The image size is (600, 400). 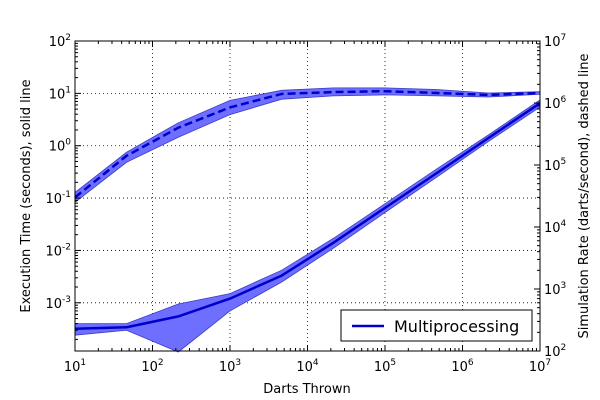 I want to click on y-left-tick-label: 10⁰, so click(x=60, y=146).